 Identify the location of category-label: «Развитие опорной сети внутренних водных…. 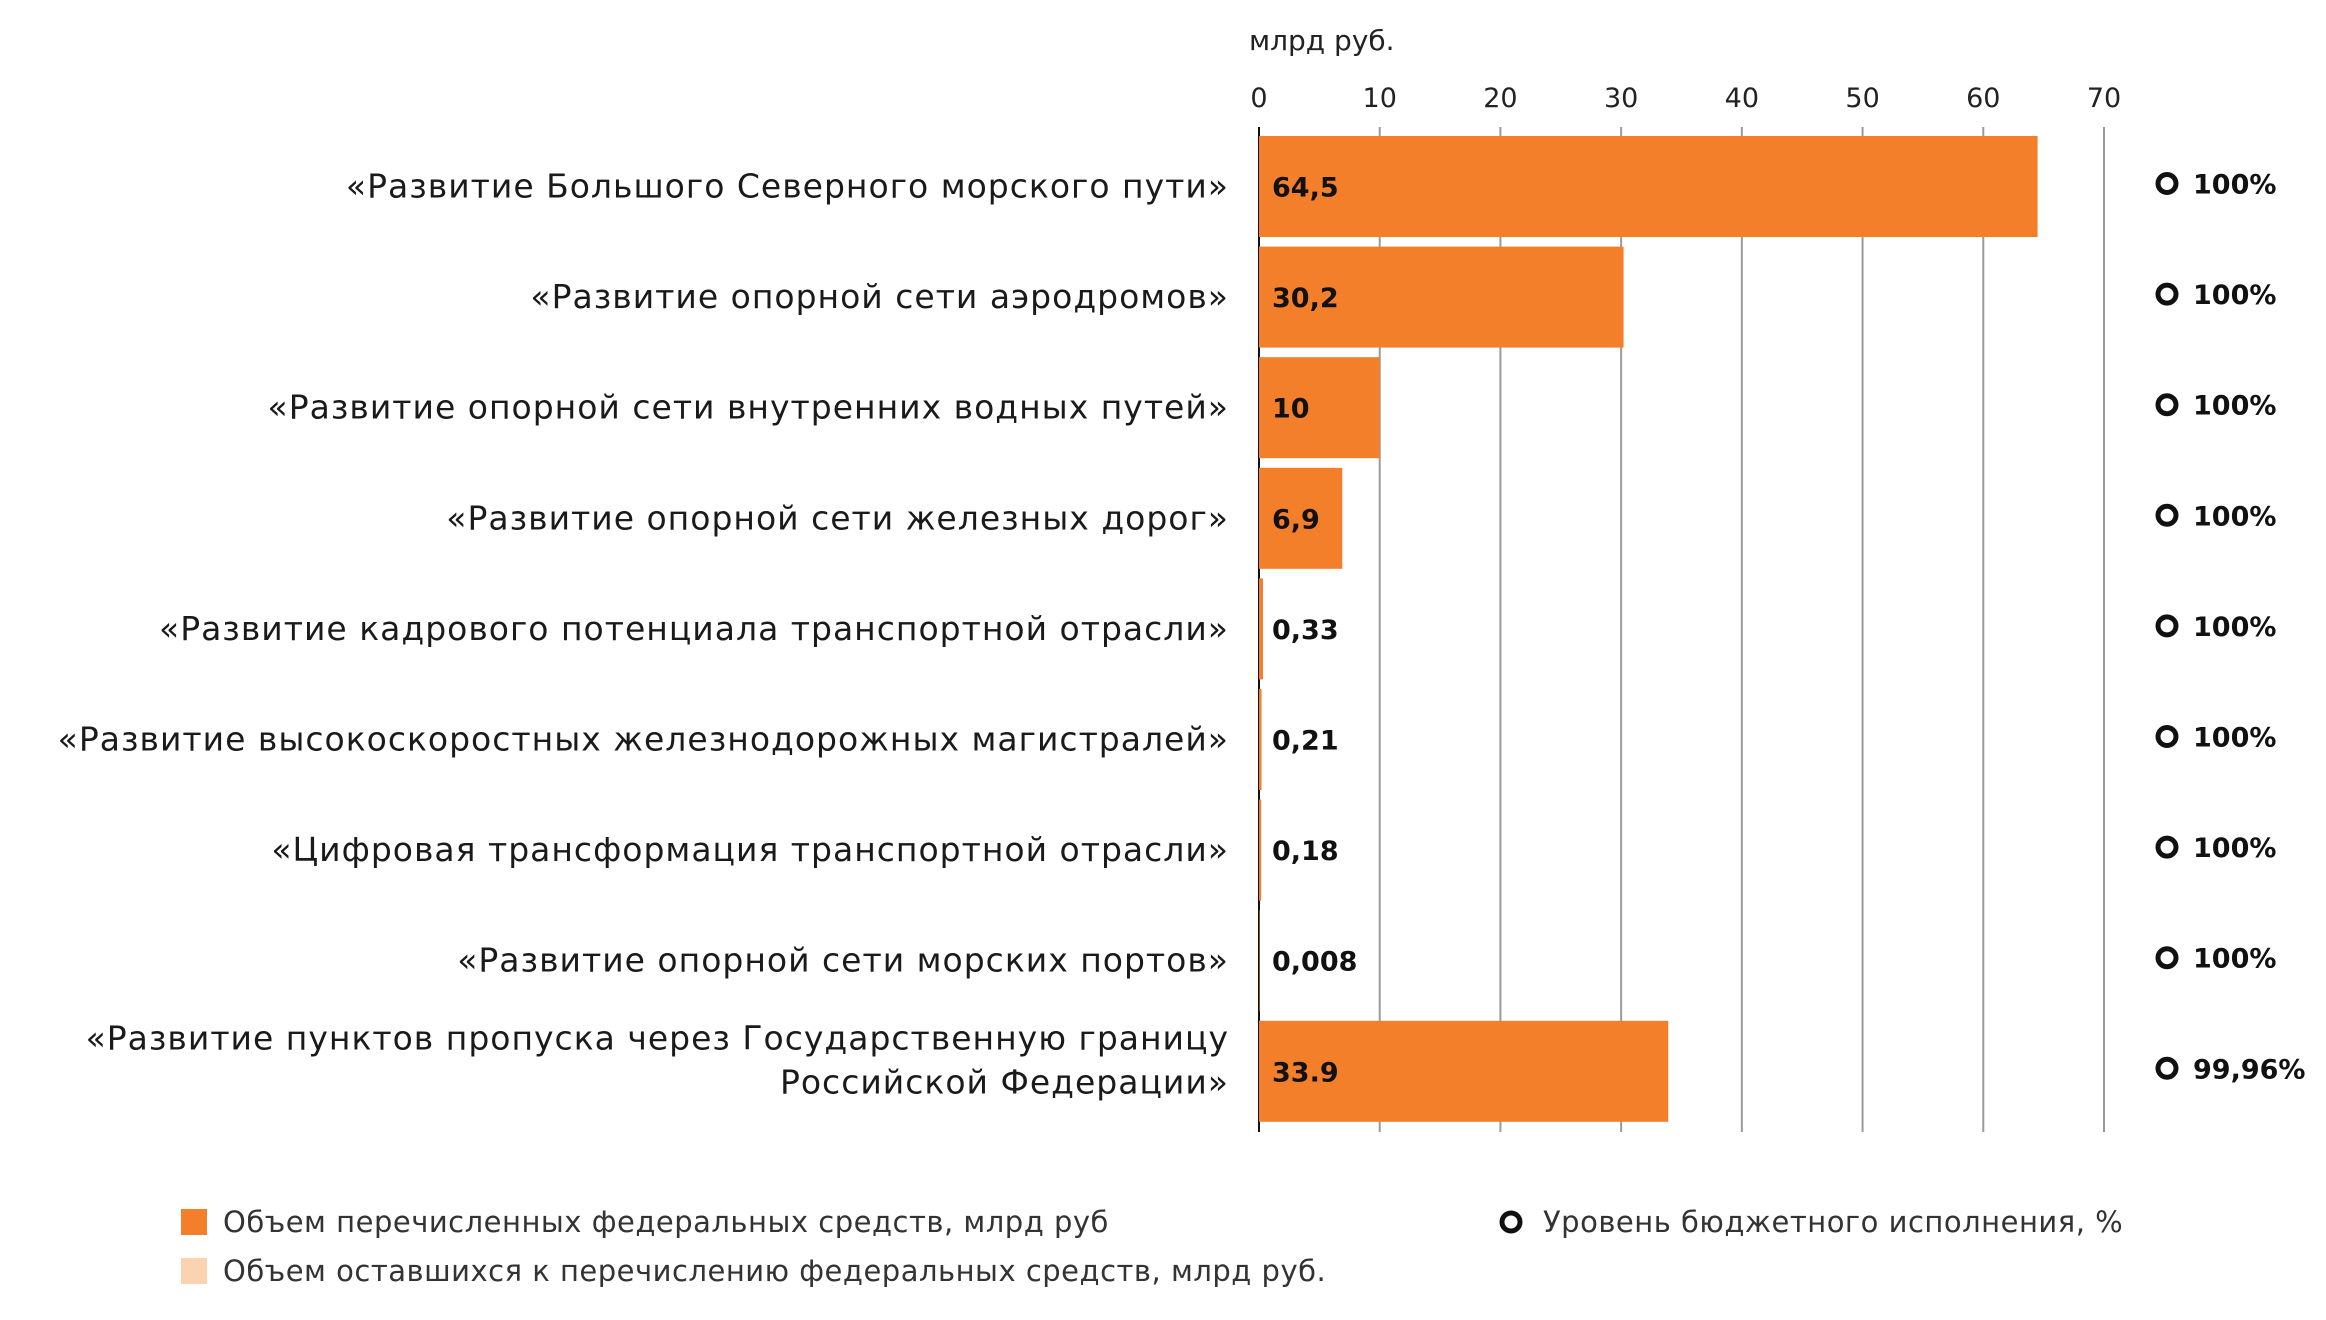
(748, 407).